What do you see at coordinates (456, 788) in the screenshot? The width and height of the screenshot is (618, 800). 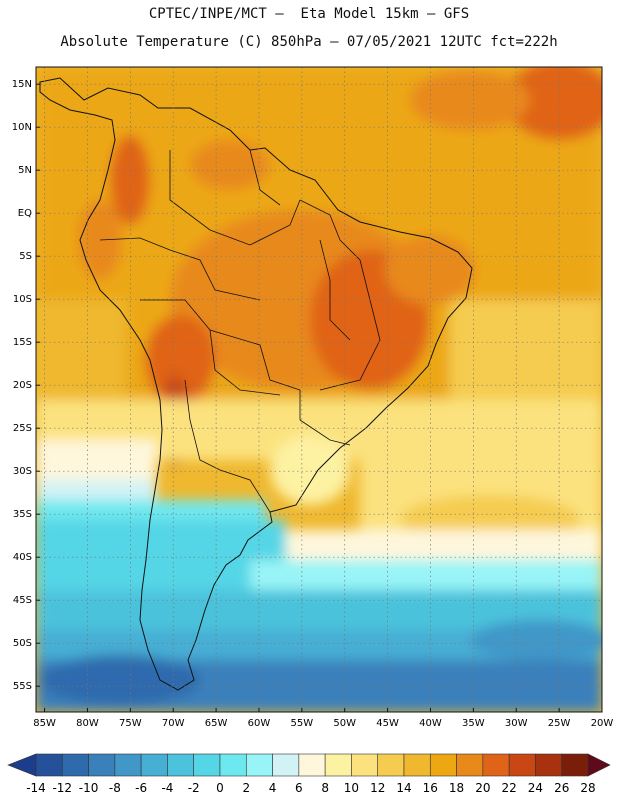 I see `legend-tick-label: 18` at bounding box center [456, 788].